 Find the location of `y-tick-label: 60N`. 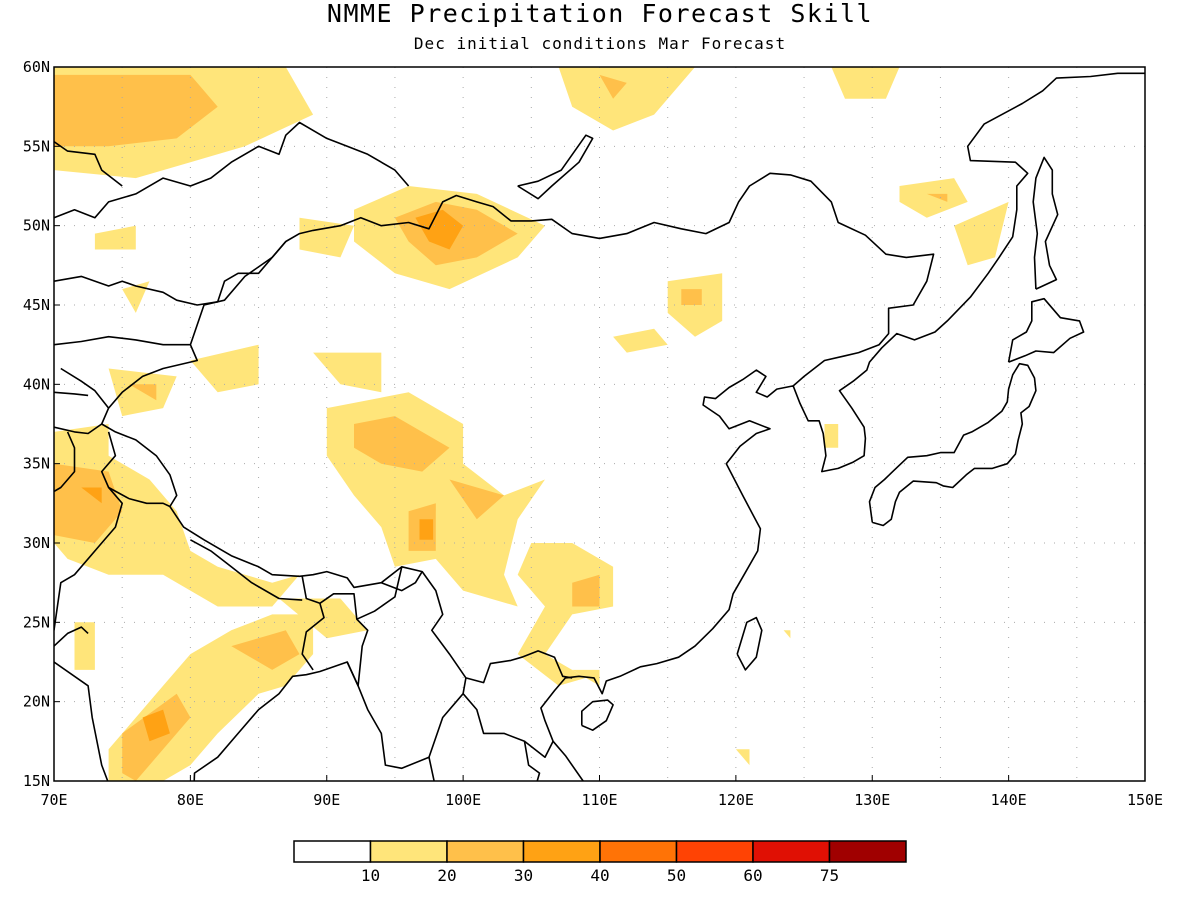

y-tick-label: 60N is located at coordinates (36, 67).